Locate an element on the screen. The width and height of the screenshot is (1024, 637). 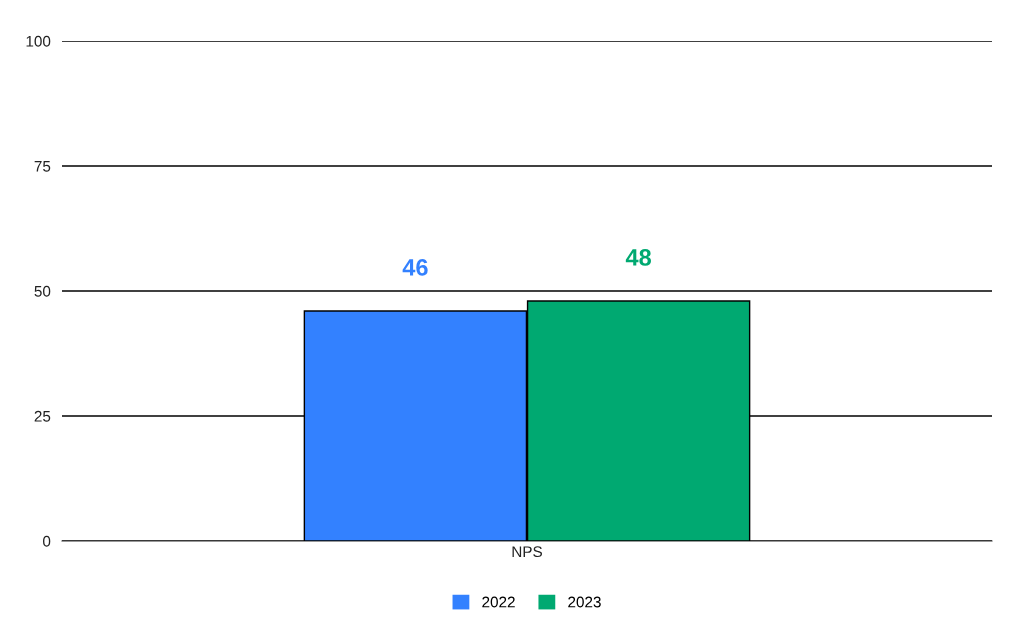
y-tick-label: 75 is located at coordinates (42, 166).